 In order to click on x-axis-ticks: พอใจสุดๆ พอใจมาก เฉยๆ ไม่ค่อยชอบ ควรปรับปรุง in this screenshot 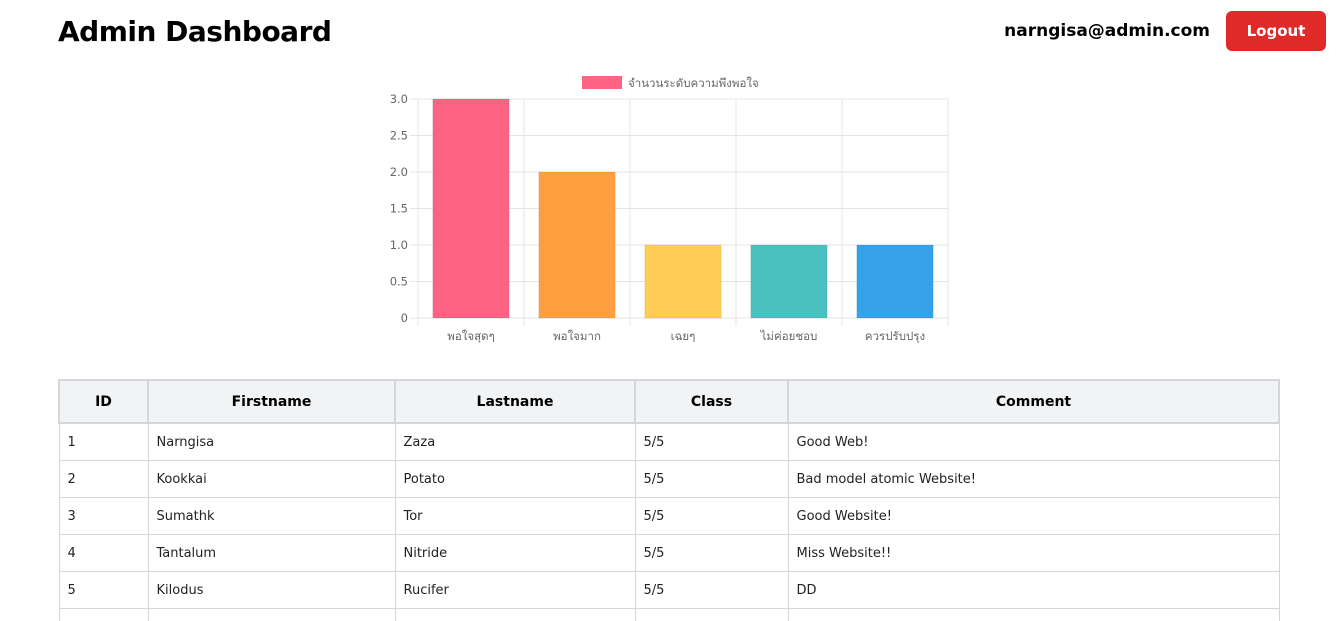, I will do `click(686, 336)`.